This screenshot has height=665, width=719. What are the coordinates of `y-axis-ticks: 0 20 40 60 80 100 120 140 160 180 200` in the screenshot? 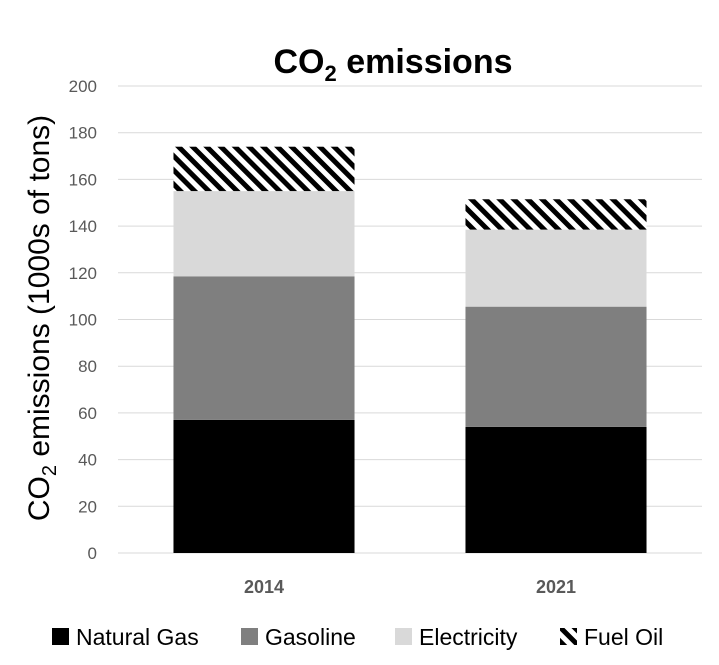 It's located at (83, 320).